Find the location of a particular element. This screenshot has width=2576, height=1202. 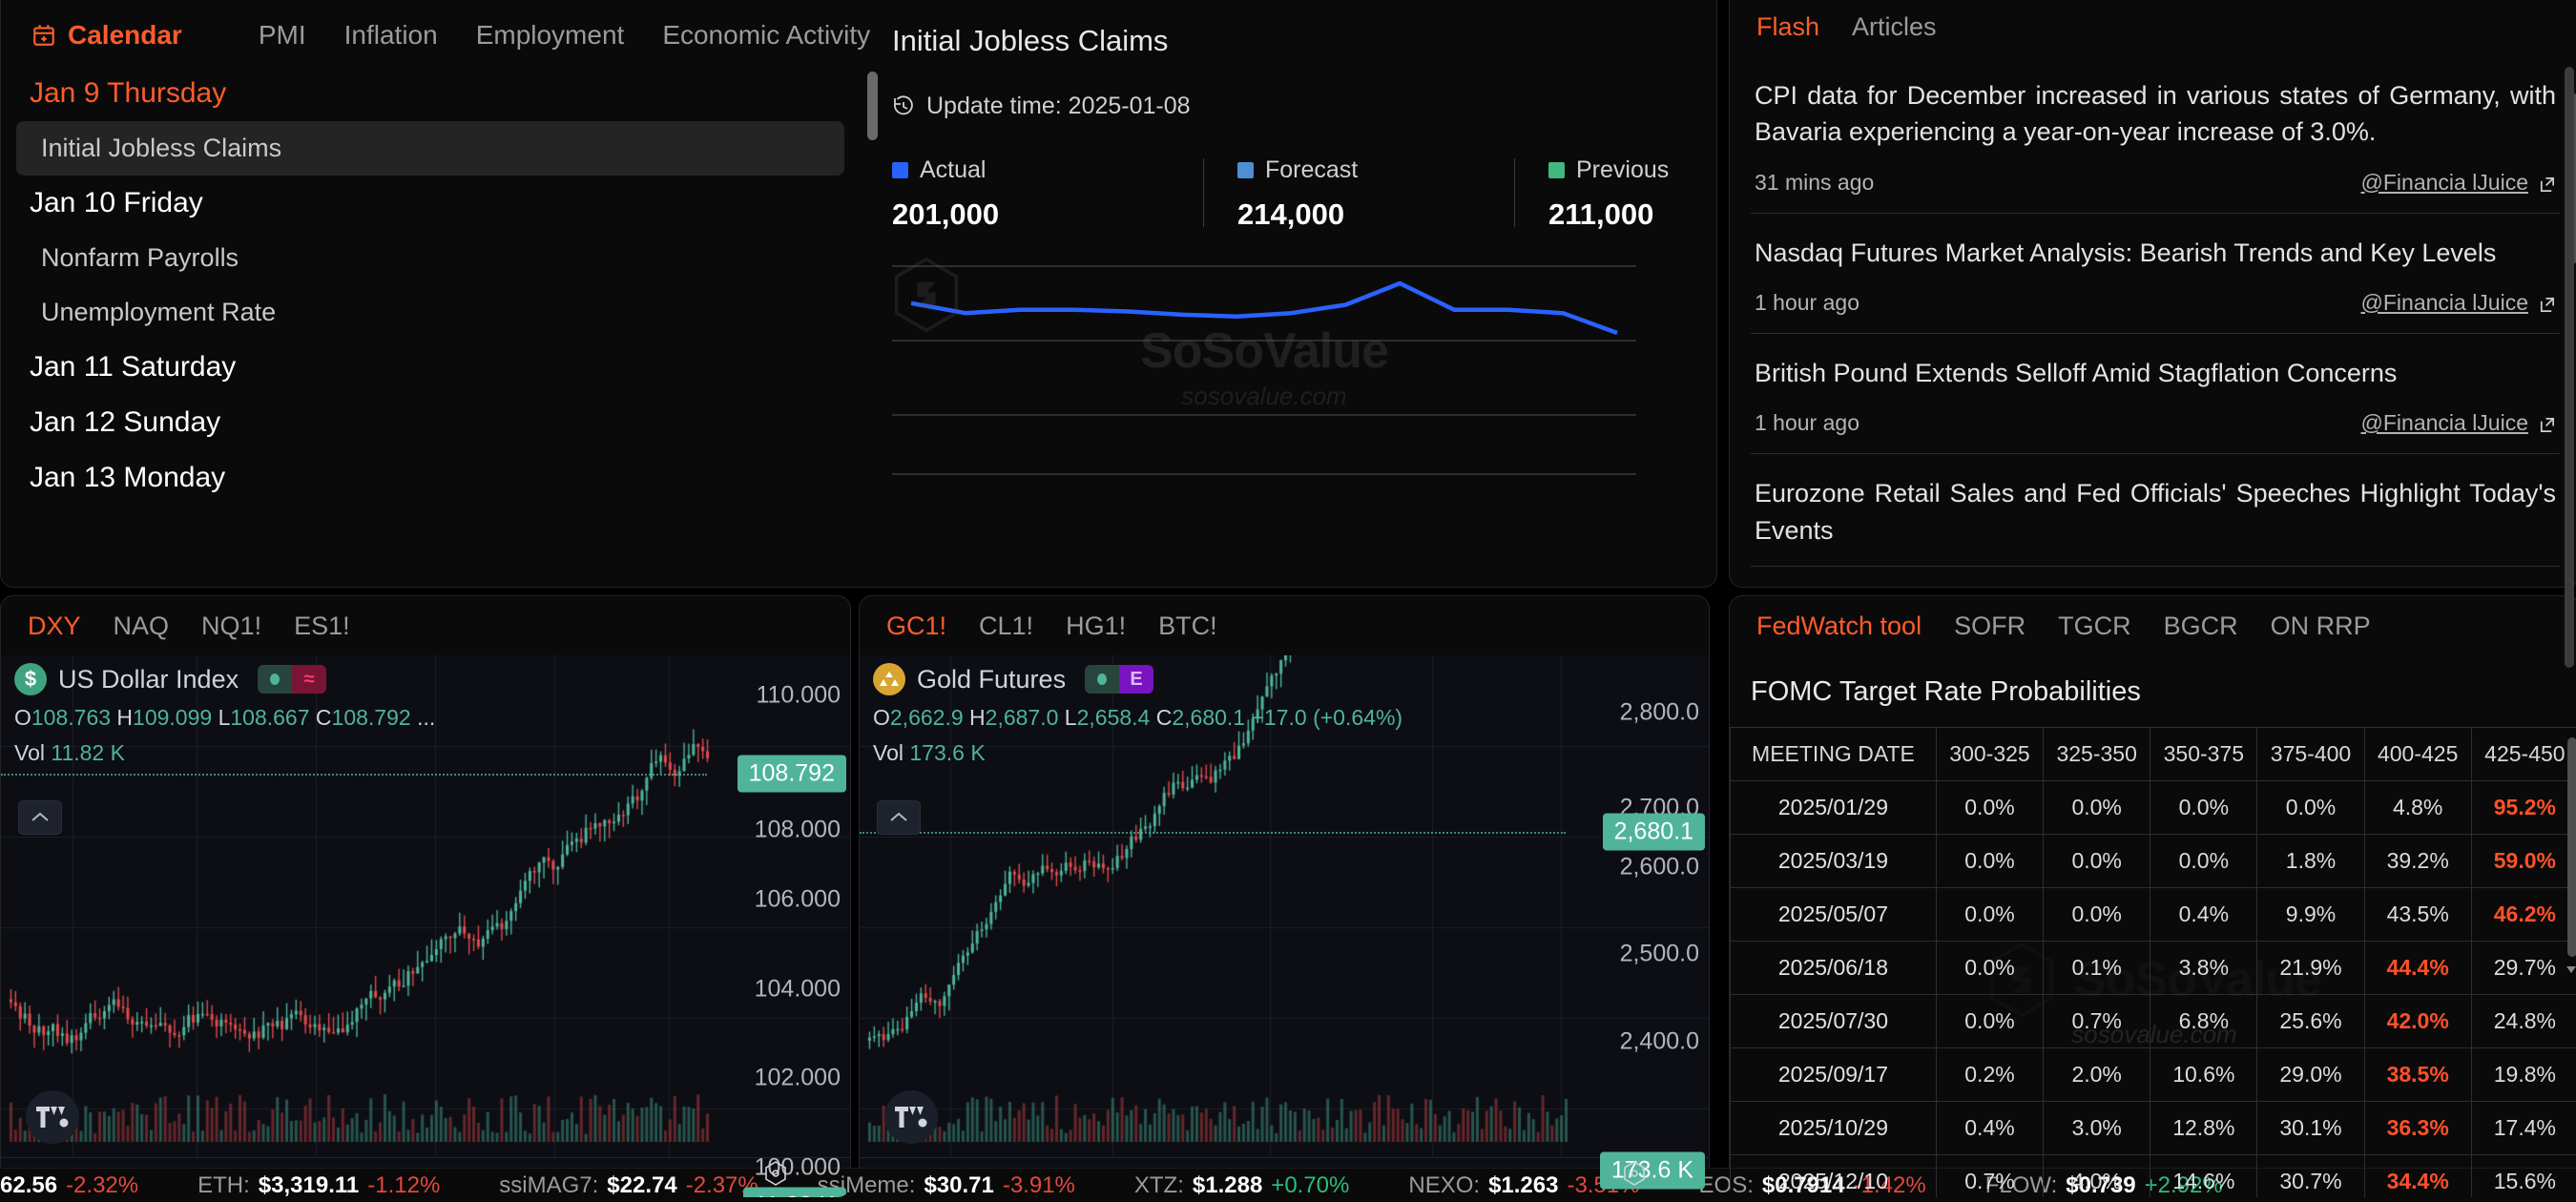

probability-cell: 30.7% is located at coordinates (2310, 1175).